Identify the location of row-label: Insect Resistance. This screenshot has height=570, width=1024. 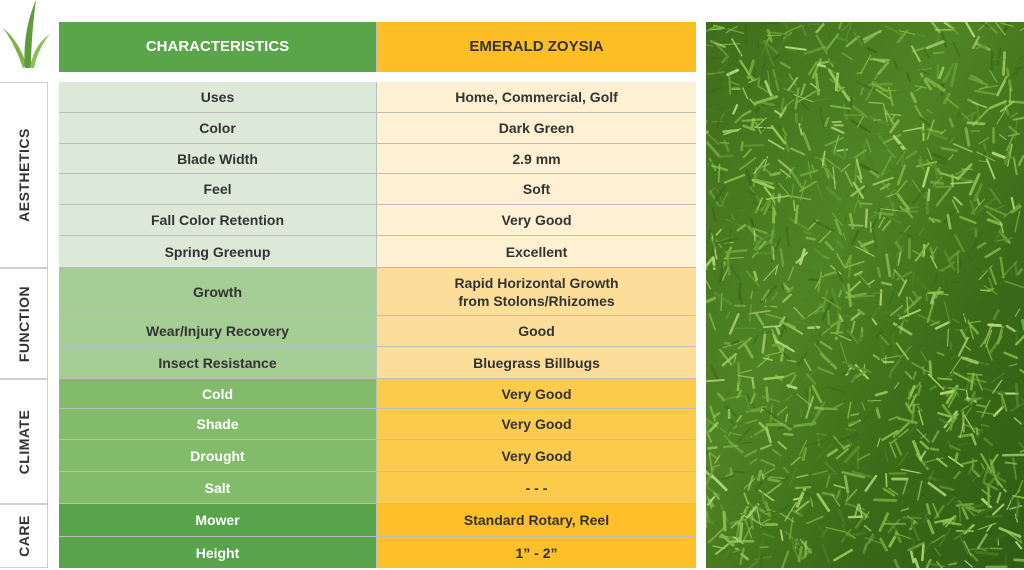
(218, 363).